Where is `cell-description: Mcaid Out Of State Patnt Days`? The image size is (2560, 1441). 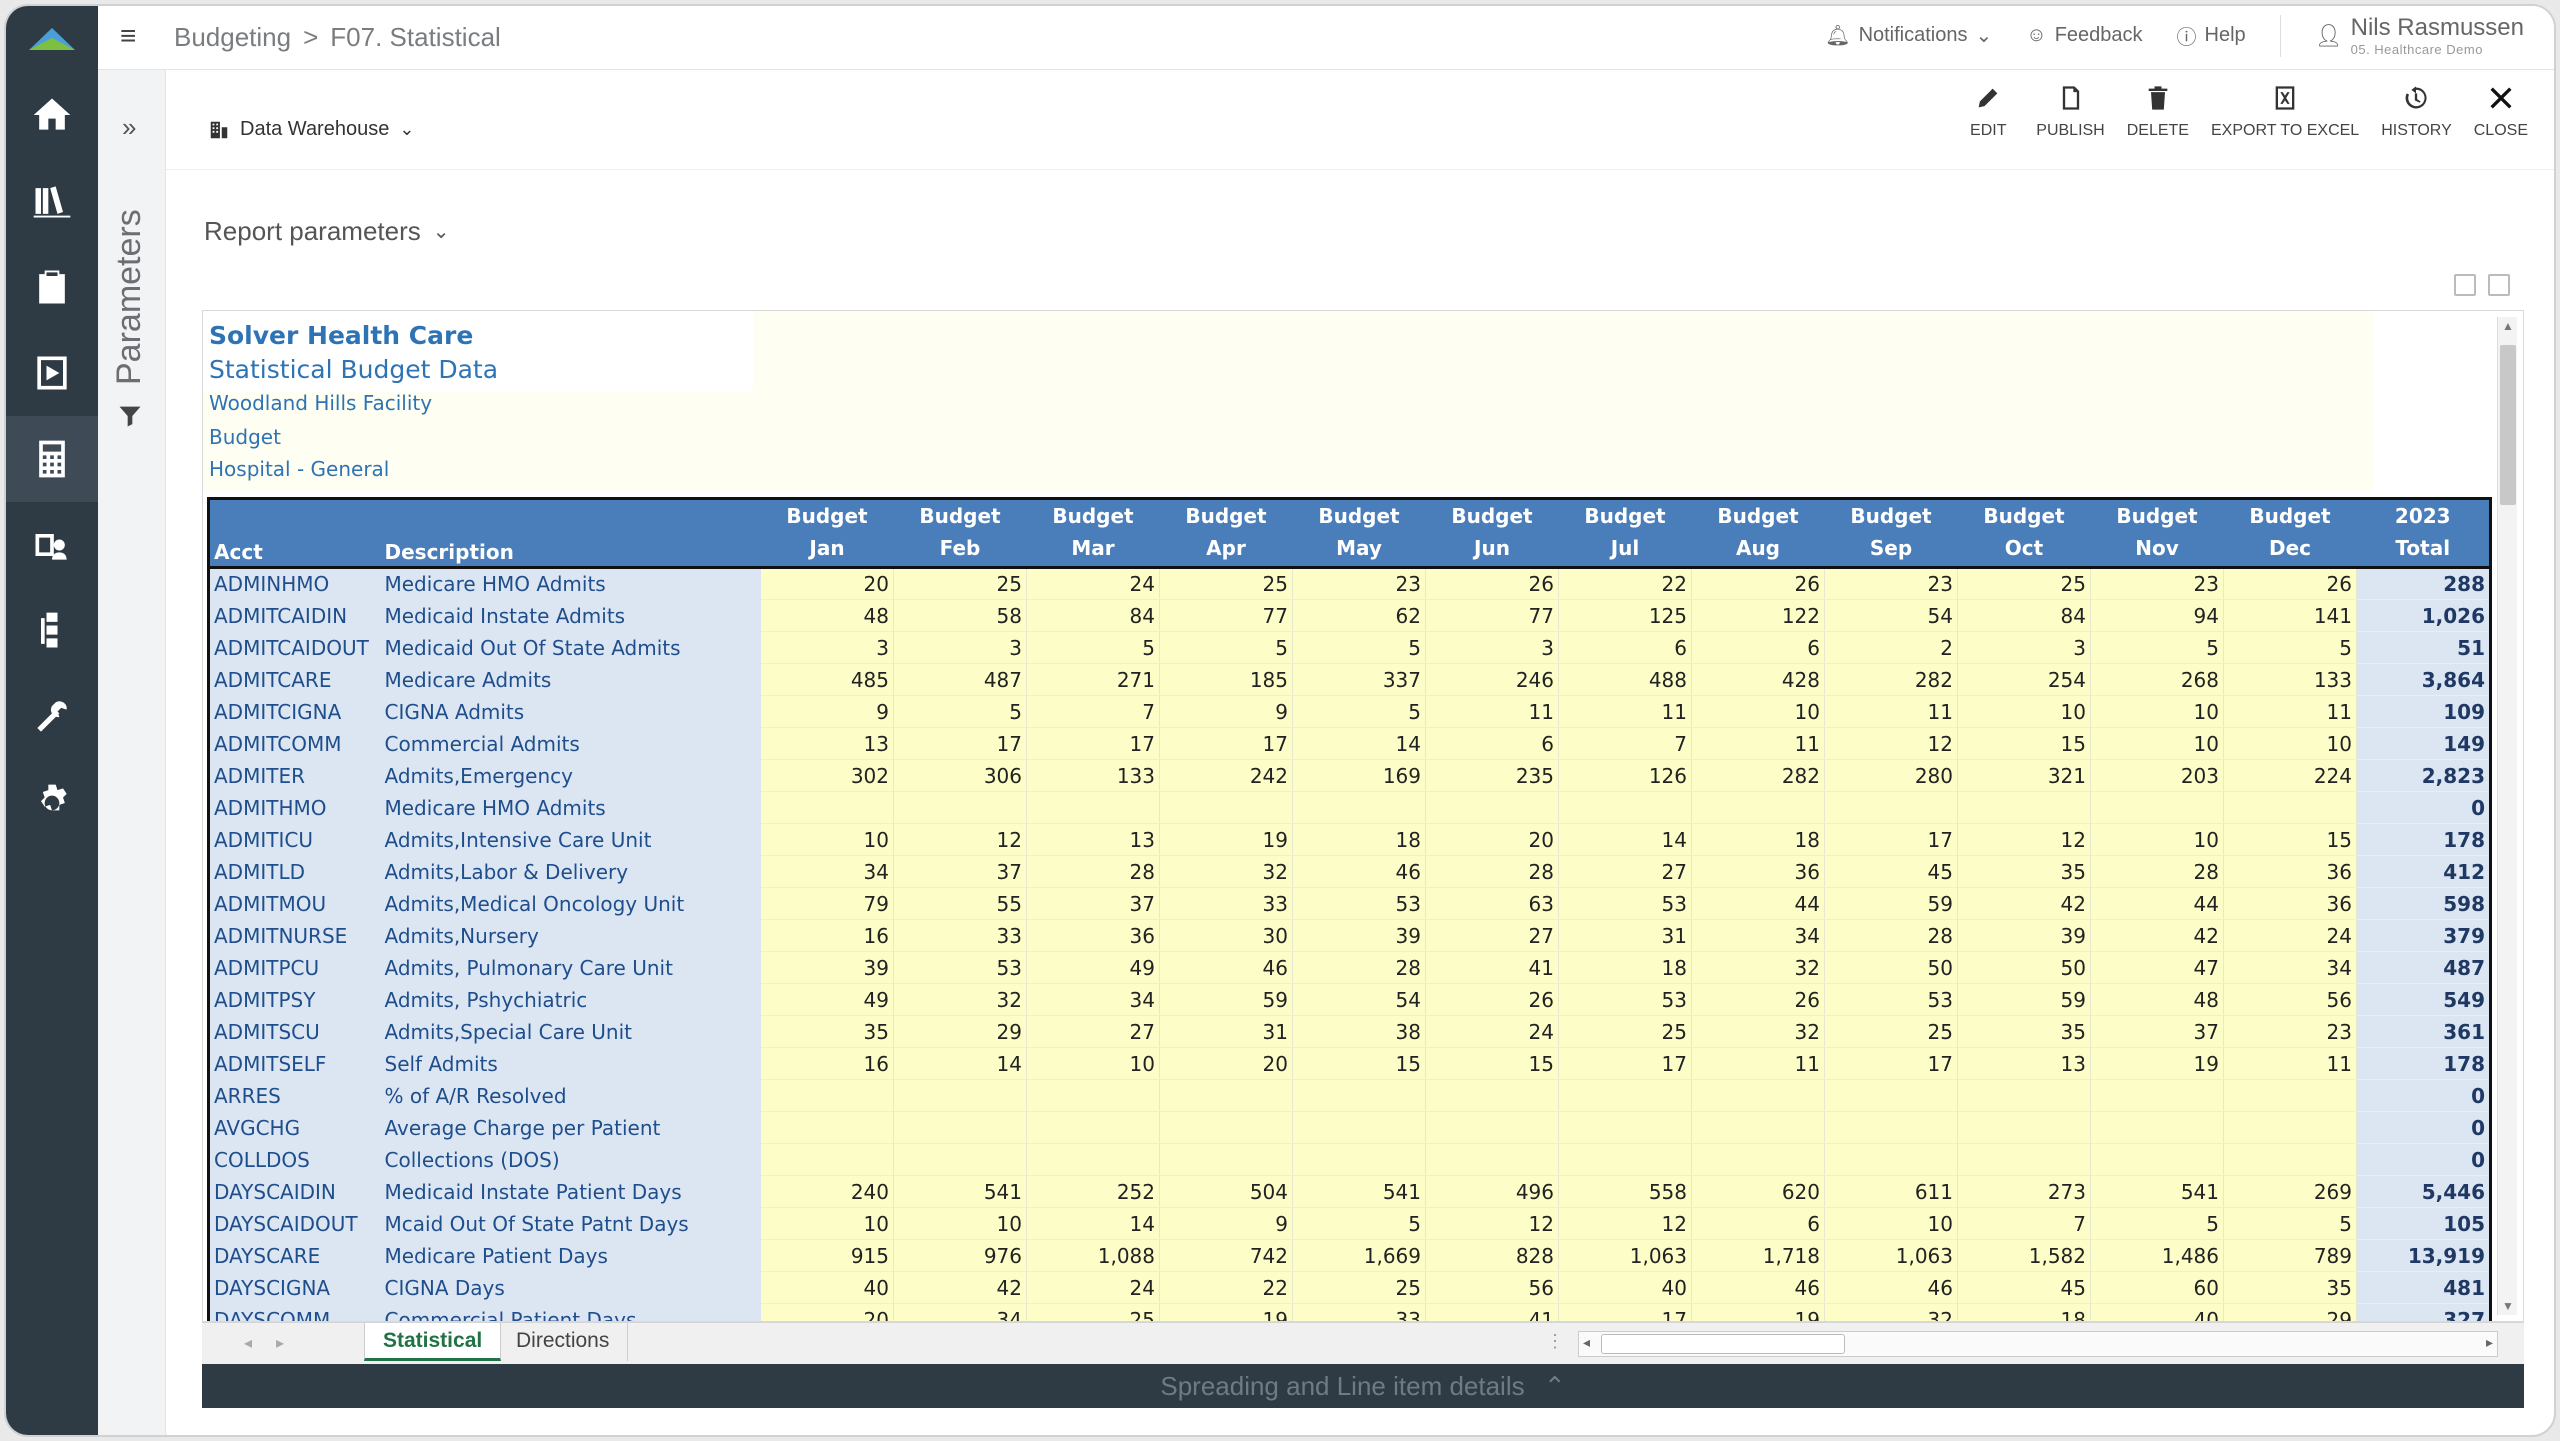 cell-description: Mcaid Out Of State Patnt Days is located at coordinates (570, 1223).